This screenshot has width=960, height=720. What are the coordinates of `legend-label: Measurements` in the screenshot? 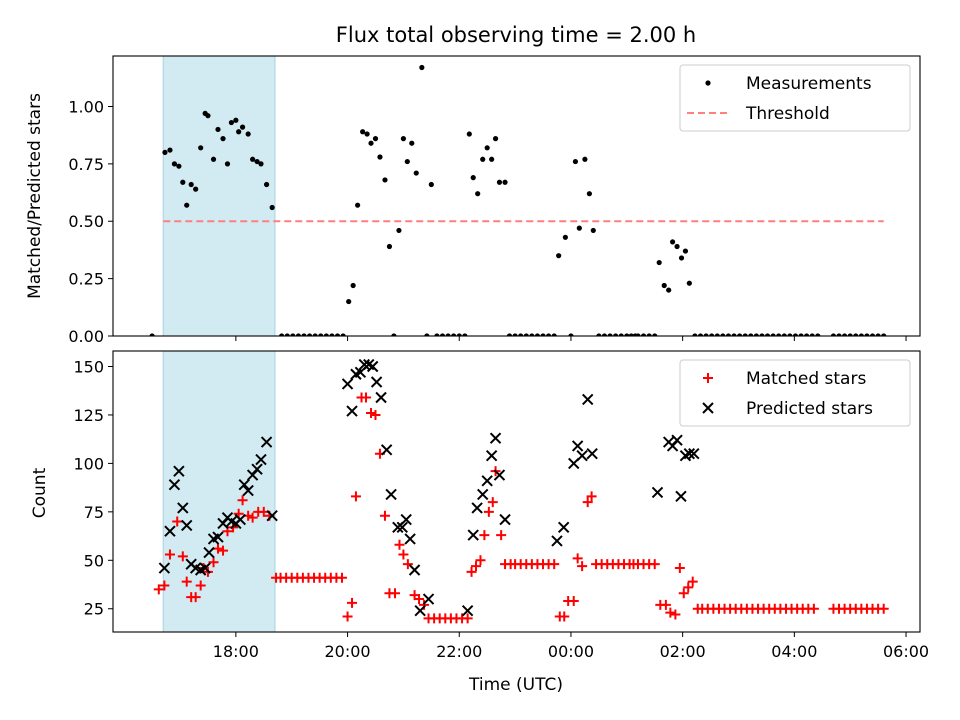 It's located at (809, 84).